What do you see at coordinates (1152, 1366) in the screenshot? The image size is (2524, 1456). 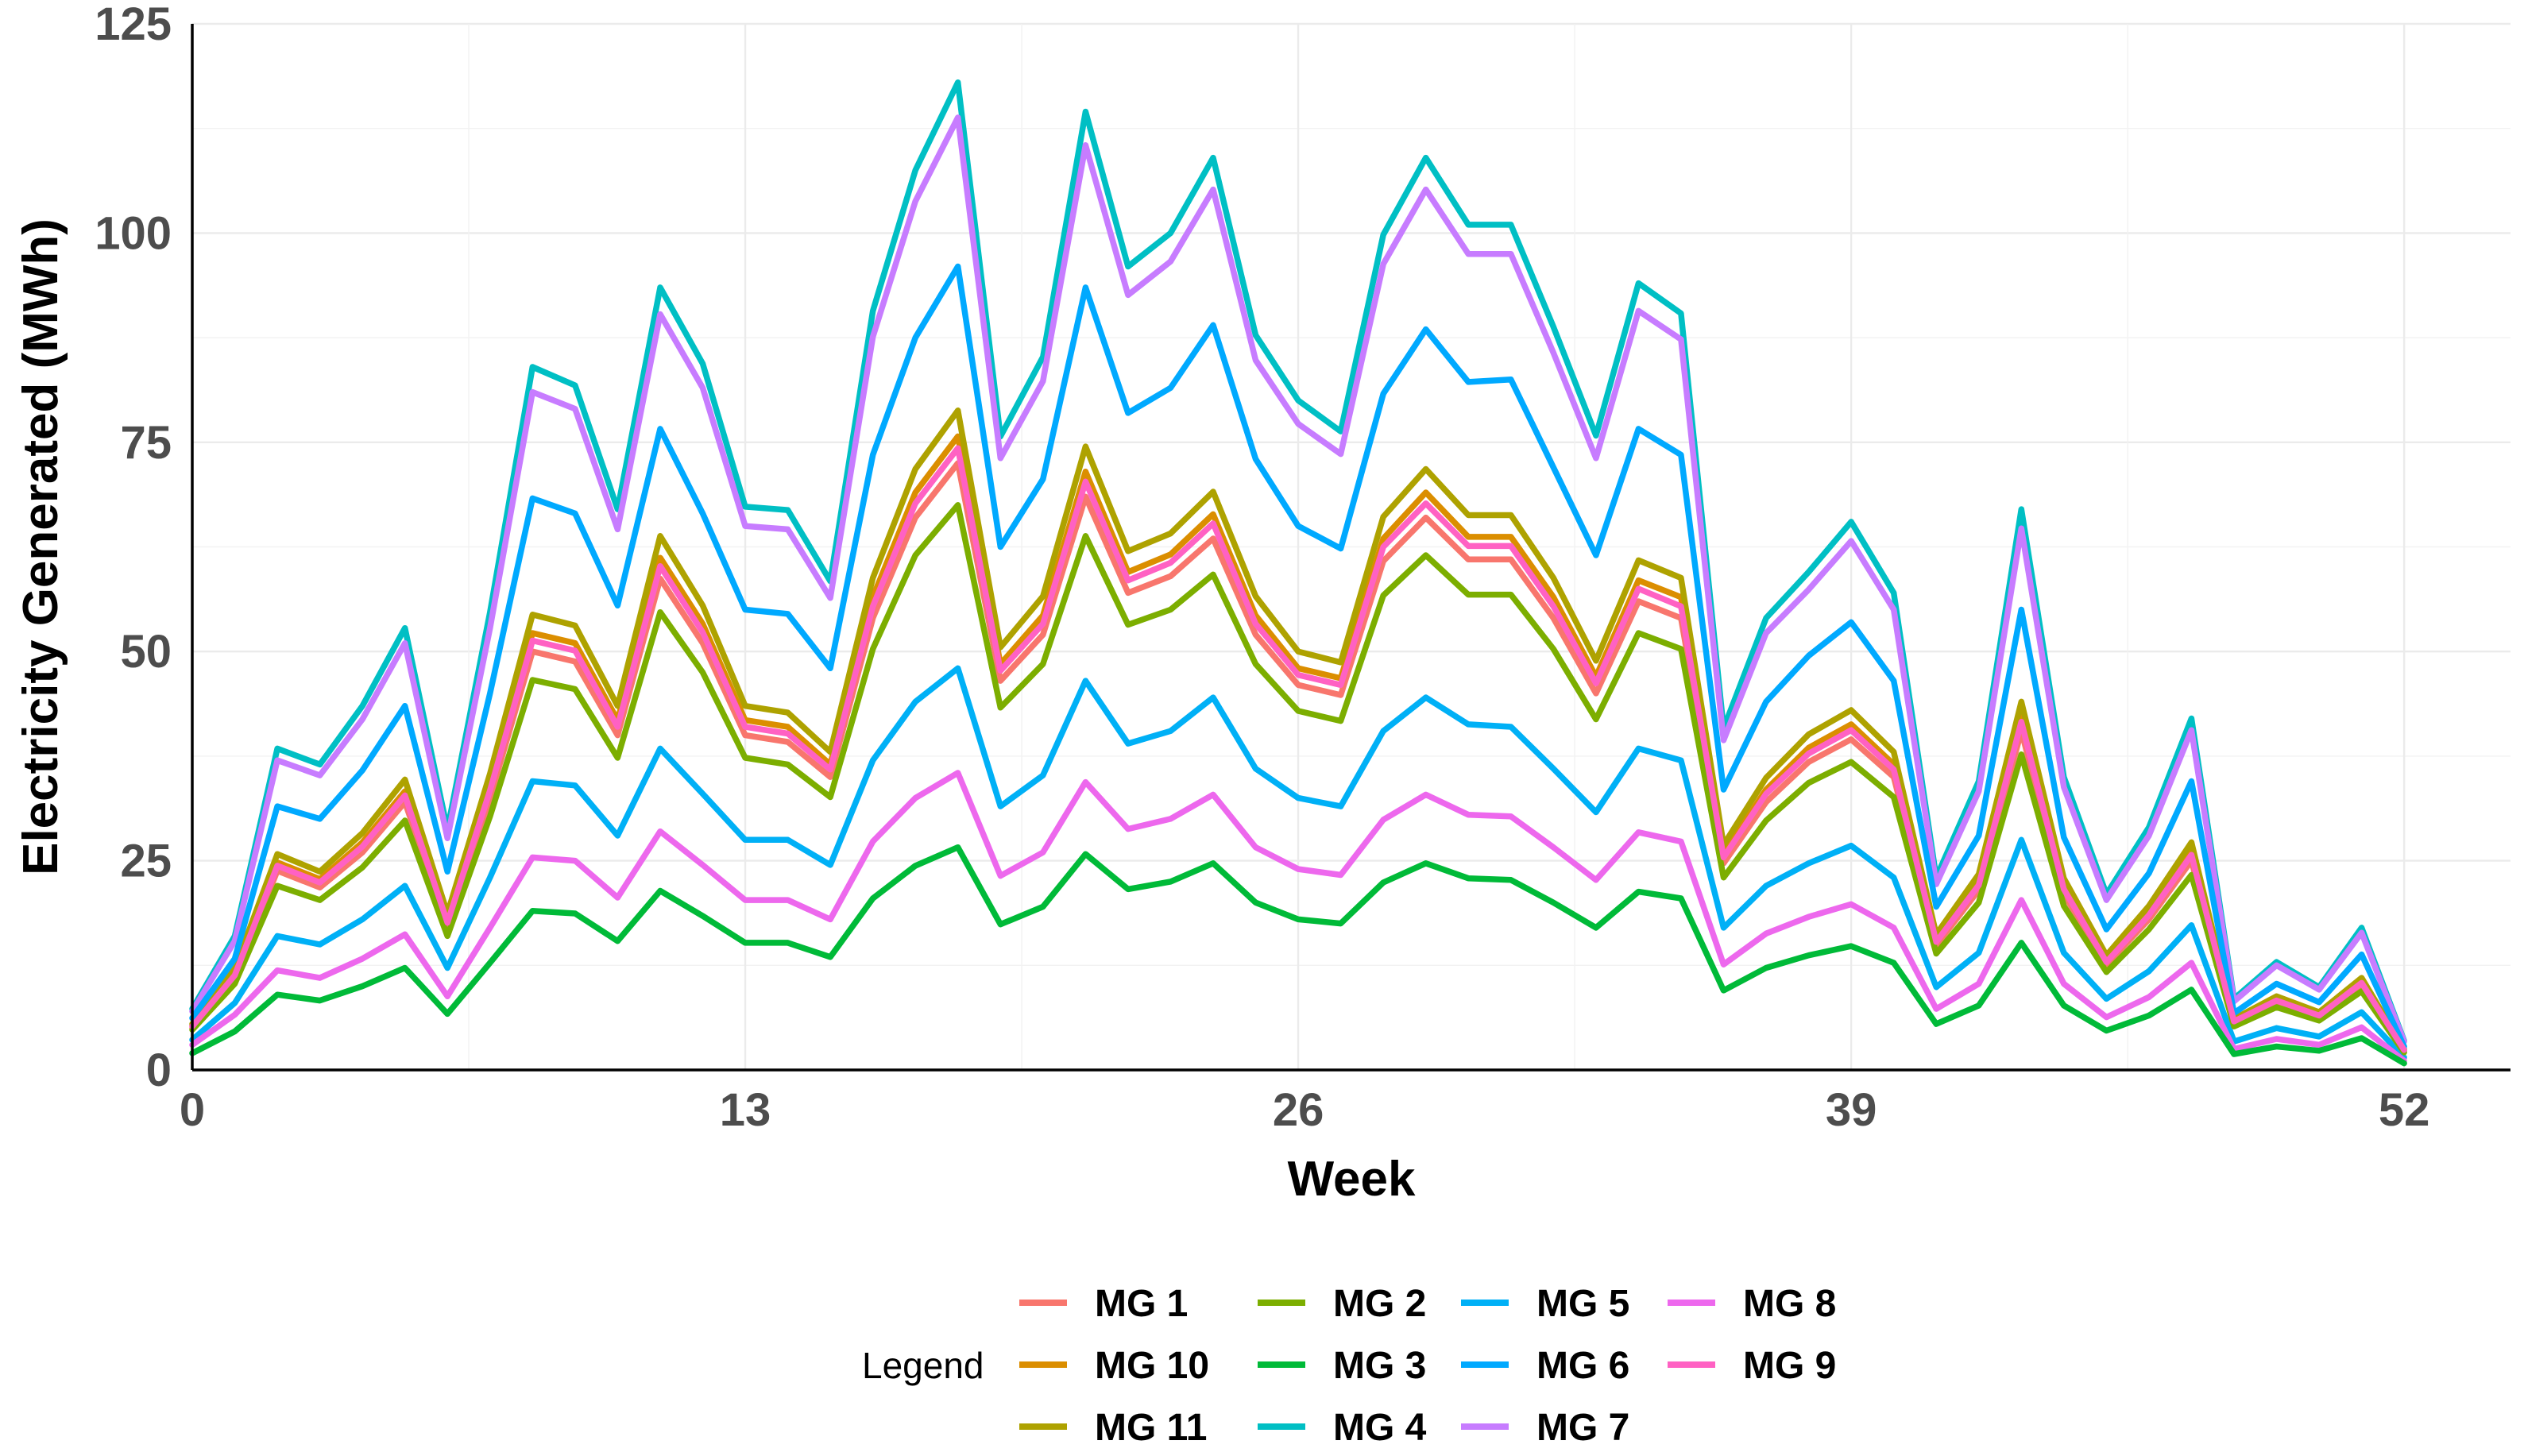 I see `legend-label-mg-10: MG 10` at bounding box center [1152, 1366].